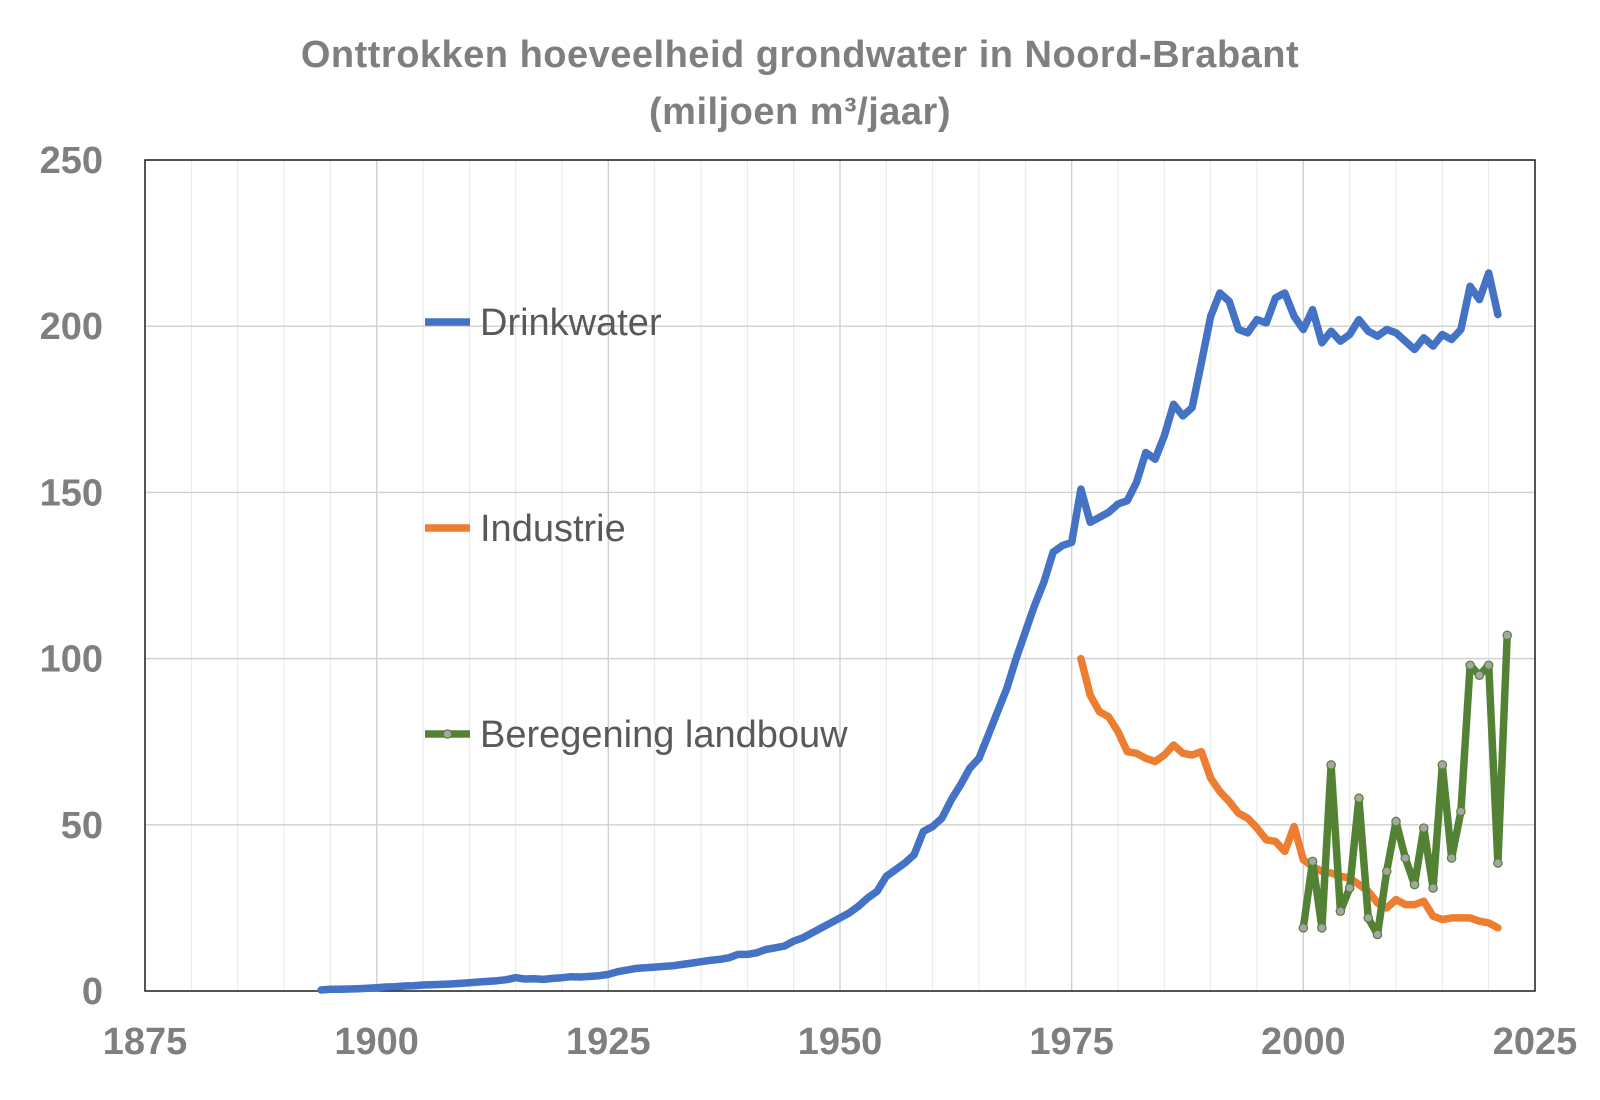 This screenshot has height=1100, width=1600. What do you see at coordinates (840, 1042) in the screenshot?
I see `x-tick-label: 1950` at bounding box center [840, 1042].